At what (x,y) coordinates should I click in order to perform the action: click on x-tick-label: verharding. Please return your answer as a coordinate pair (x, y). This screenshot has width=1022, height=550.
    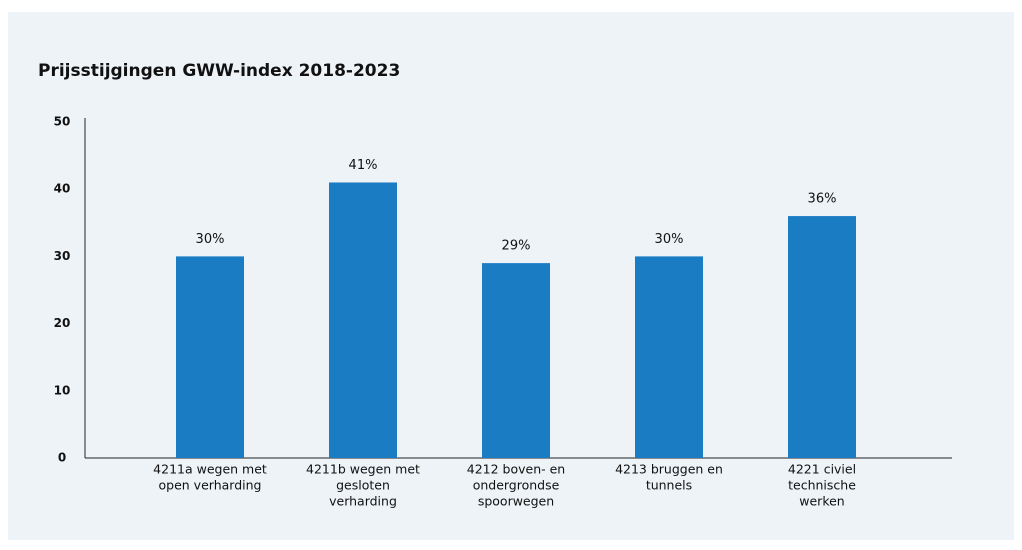
    Looking at the image, I should click on (363, 501).